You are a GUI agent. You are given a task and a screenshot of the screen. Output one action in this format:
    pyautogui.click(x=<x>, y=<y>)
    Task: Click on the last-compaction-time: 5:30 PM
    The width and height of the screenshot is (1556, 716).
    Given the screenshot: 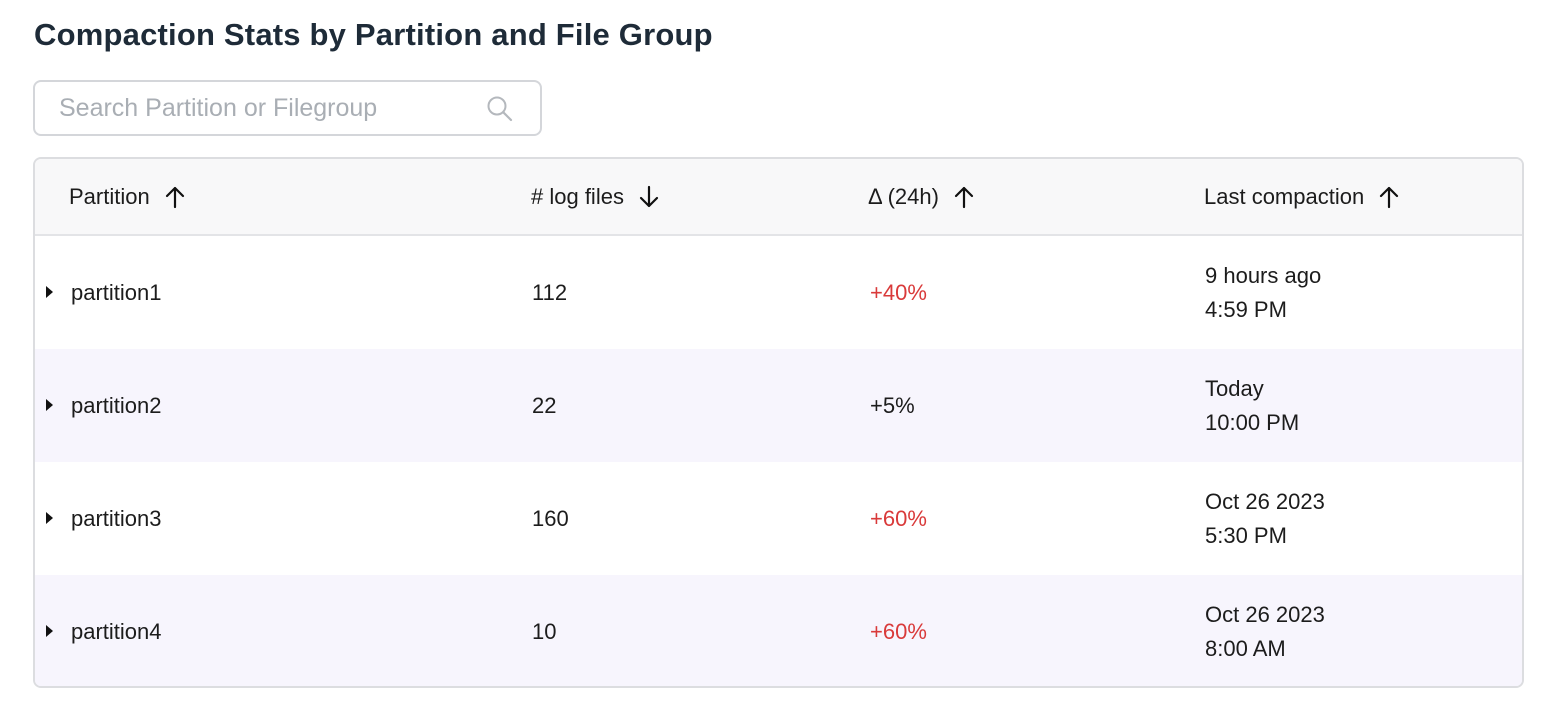 What is the action you would take?
    pyautogui.click(x=1246, y=535)
    